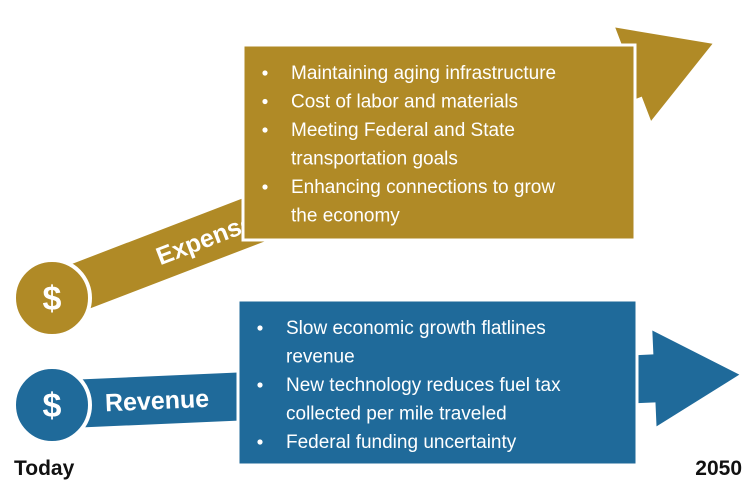  Describe the element at coordinates (423, 187) in the screenshot. I see `bullet-text: Enhancing connections to grow` at that location.